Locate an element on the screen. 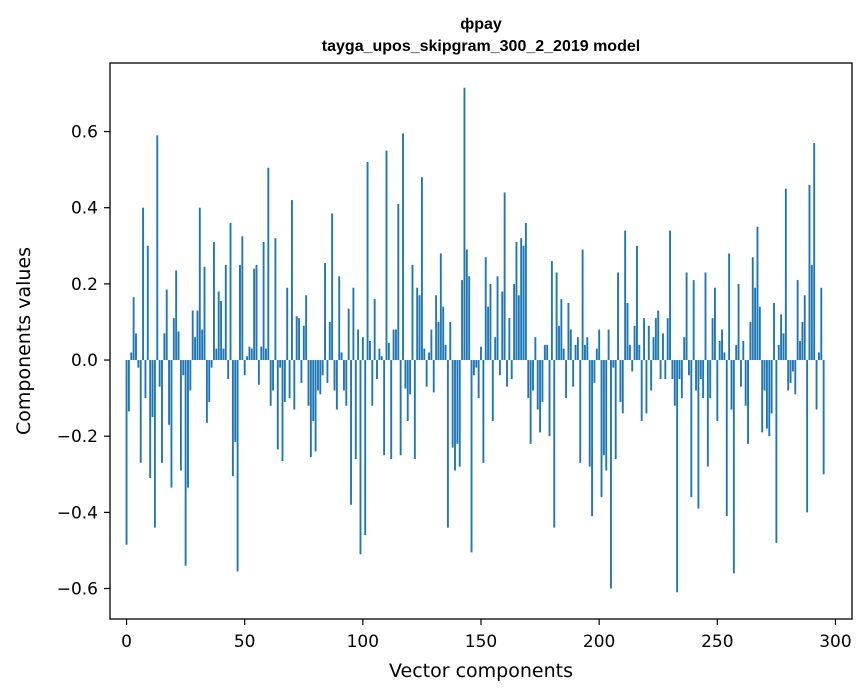  y-tick-label: 0.2 is located at coordinates (84, 285).